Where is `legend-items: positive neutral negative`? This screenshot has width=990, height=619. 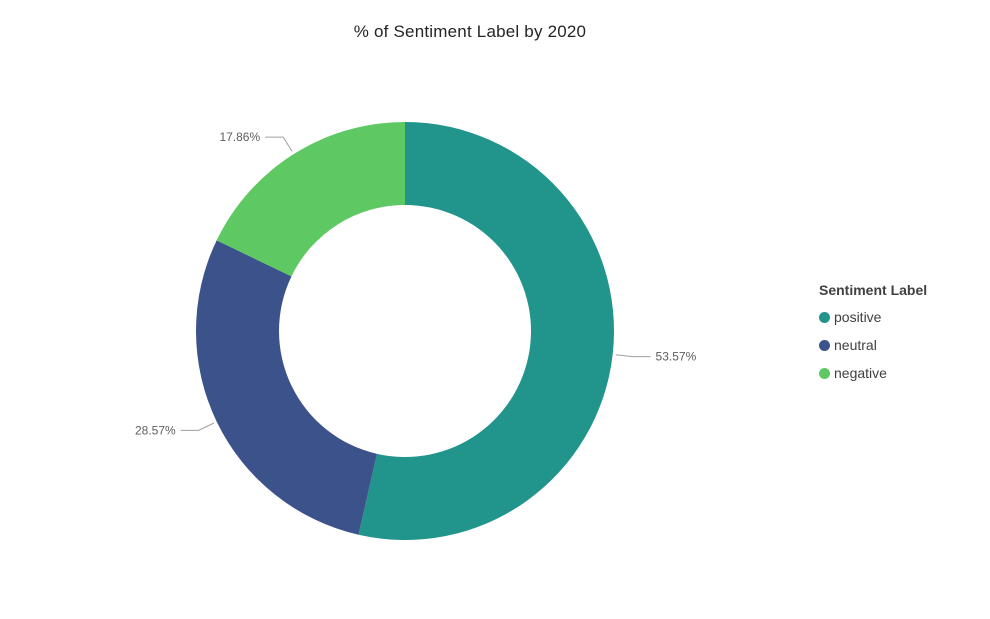 legend-items: positive neutral negative is located at coordinates (873, 345).